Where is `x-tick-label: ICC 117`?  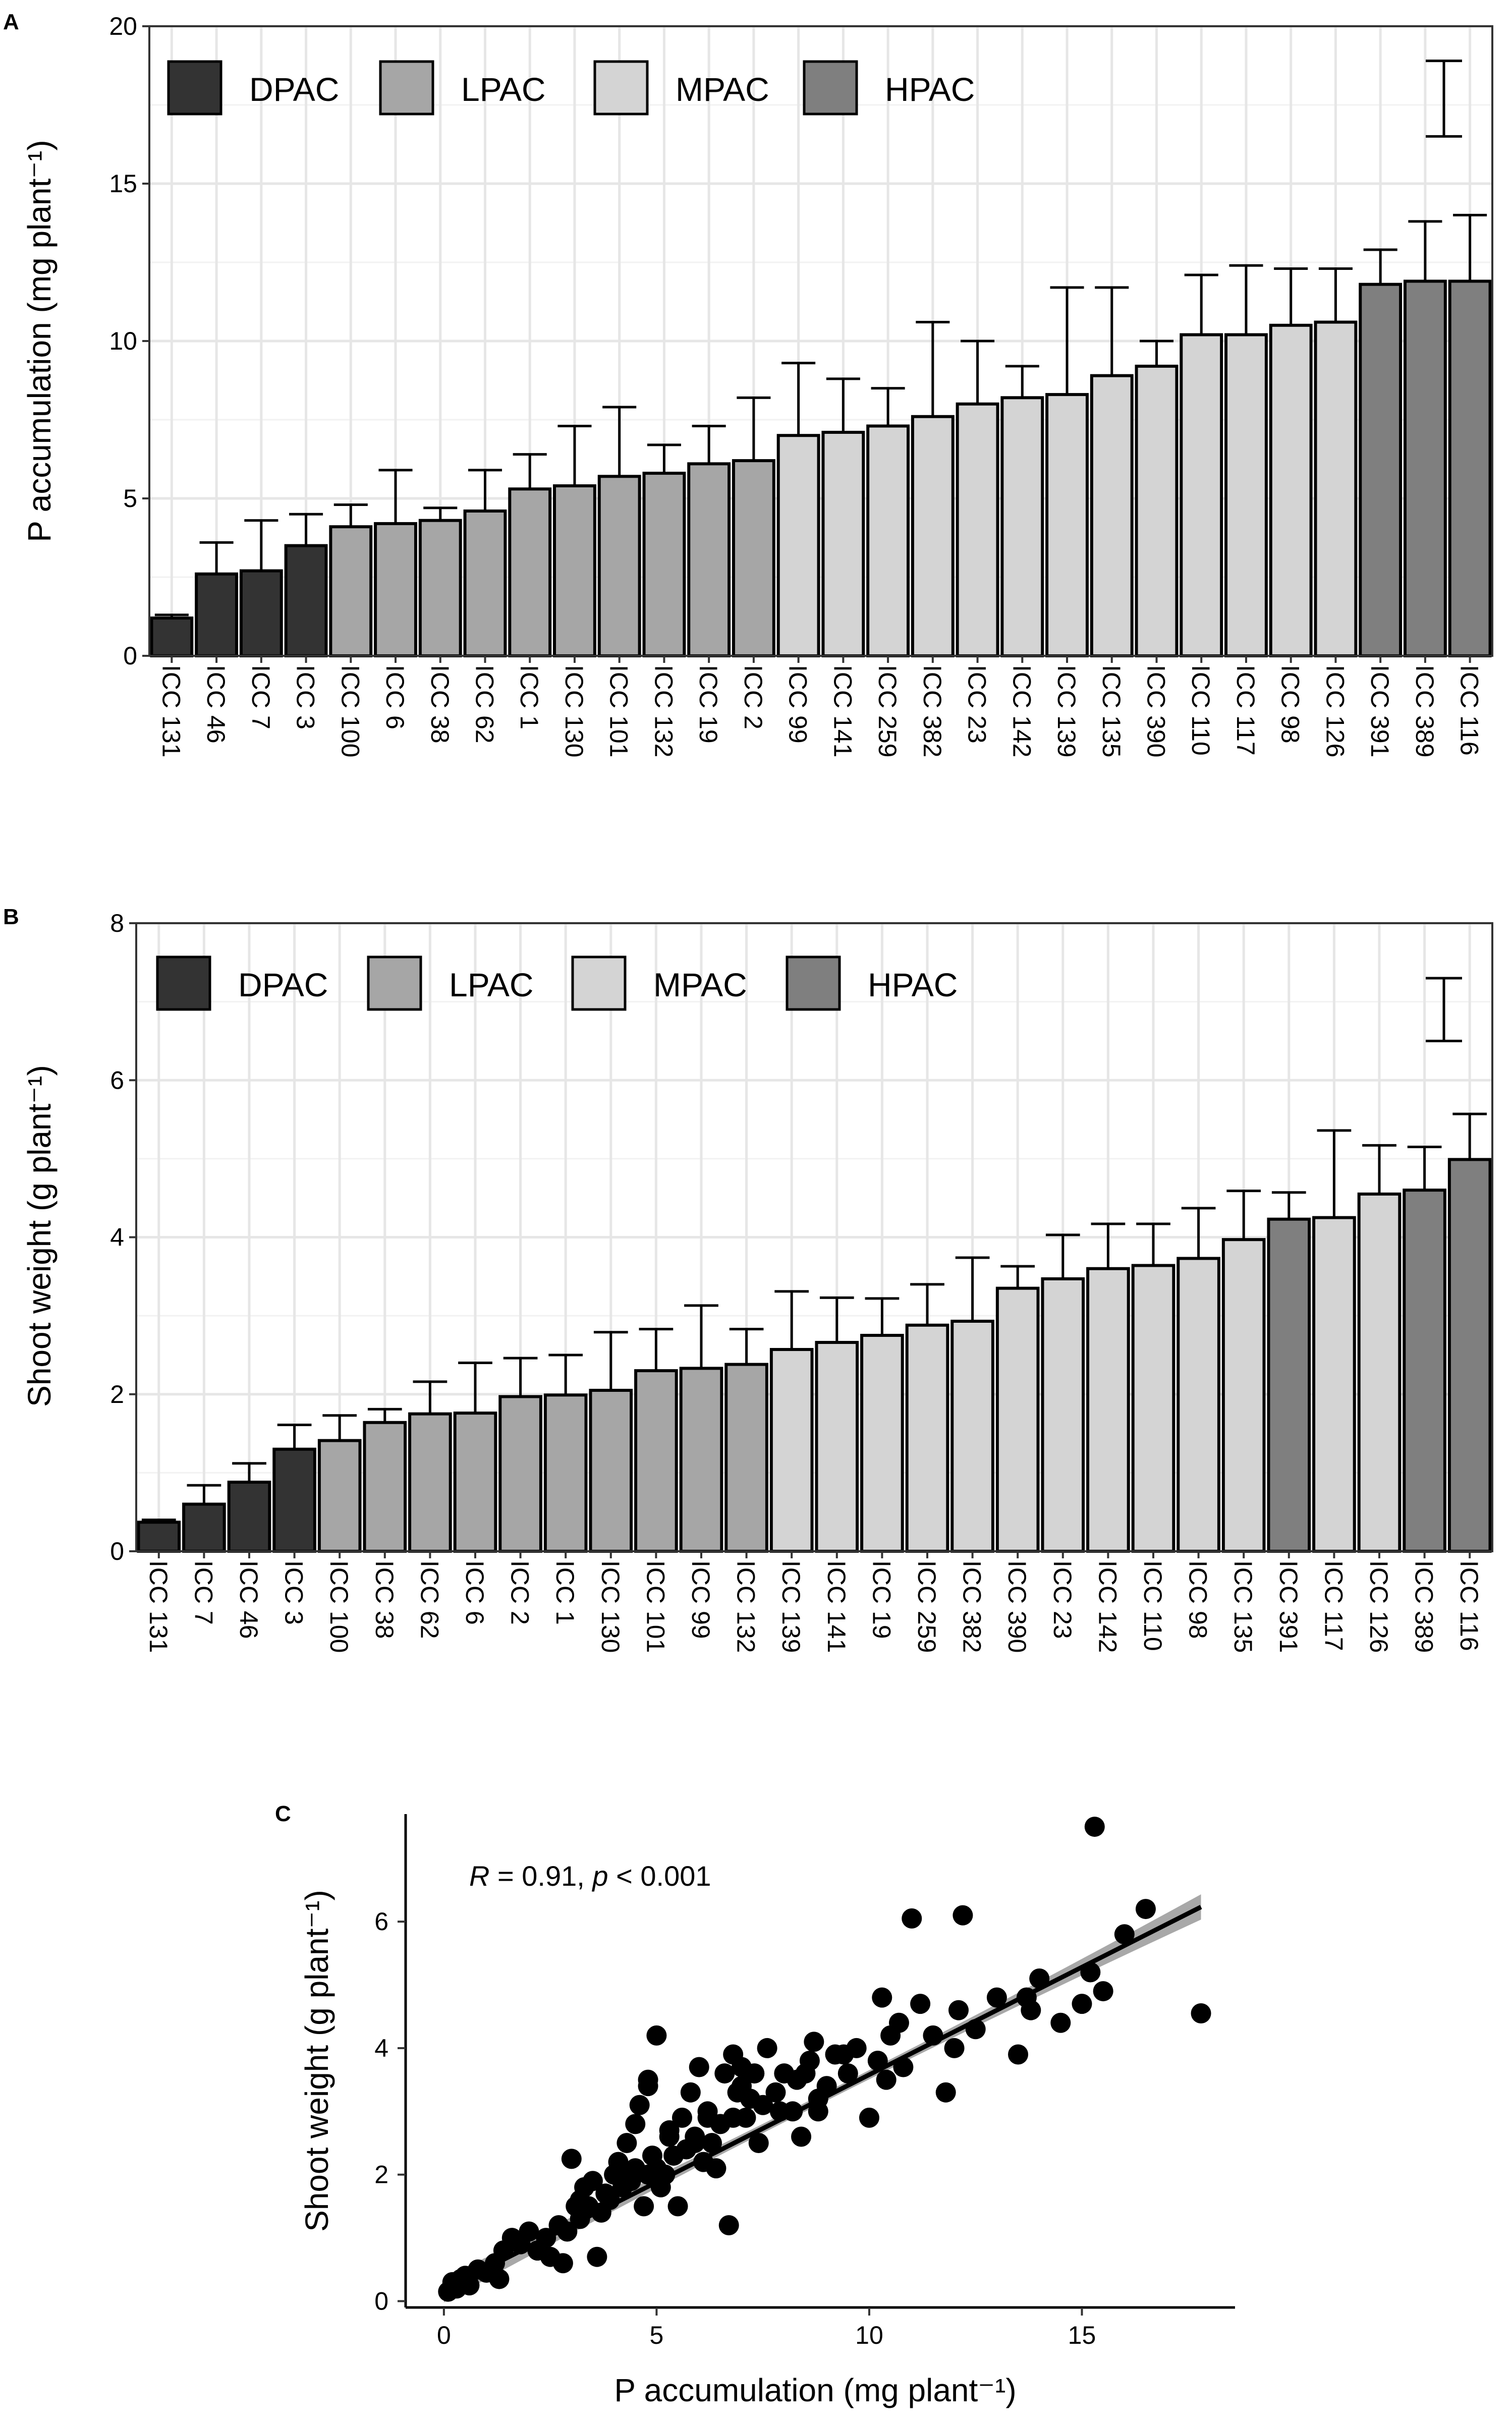
x-tick-label: ICC 117 is located at coordinates (1245, 710).